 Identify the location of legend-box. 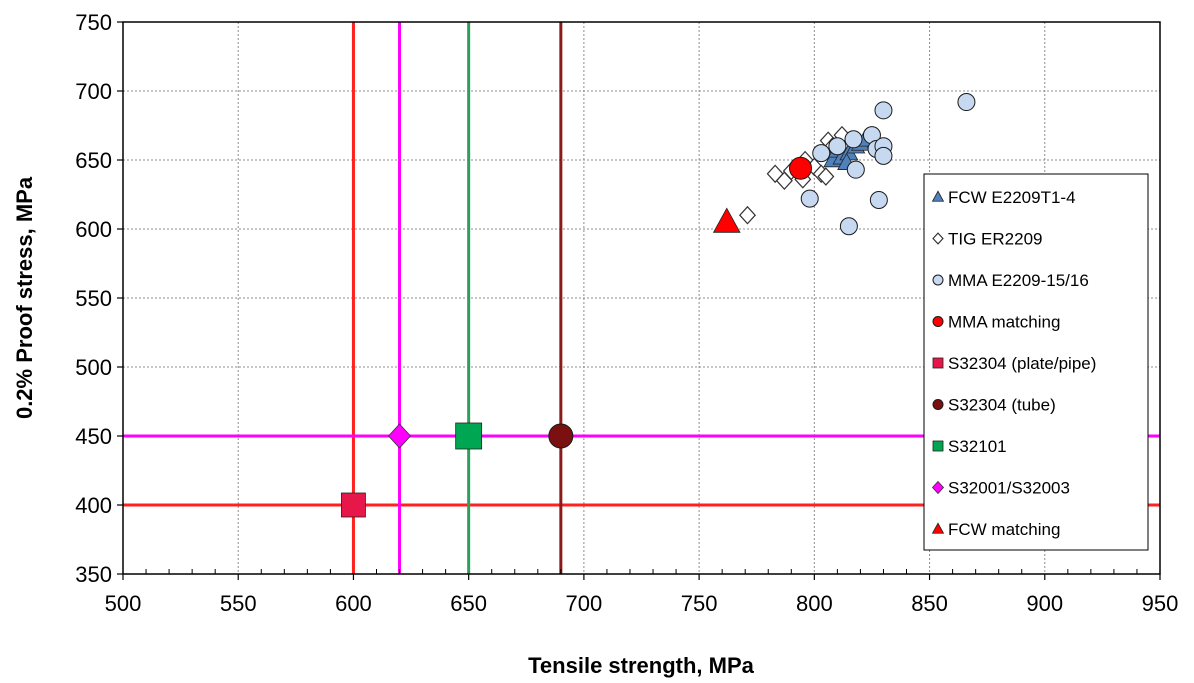
(1036, 362).